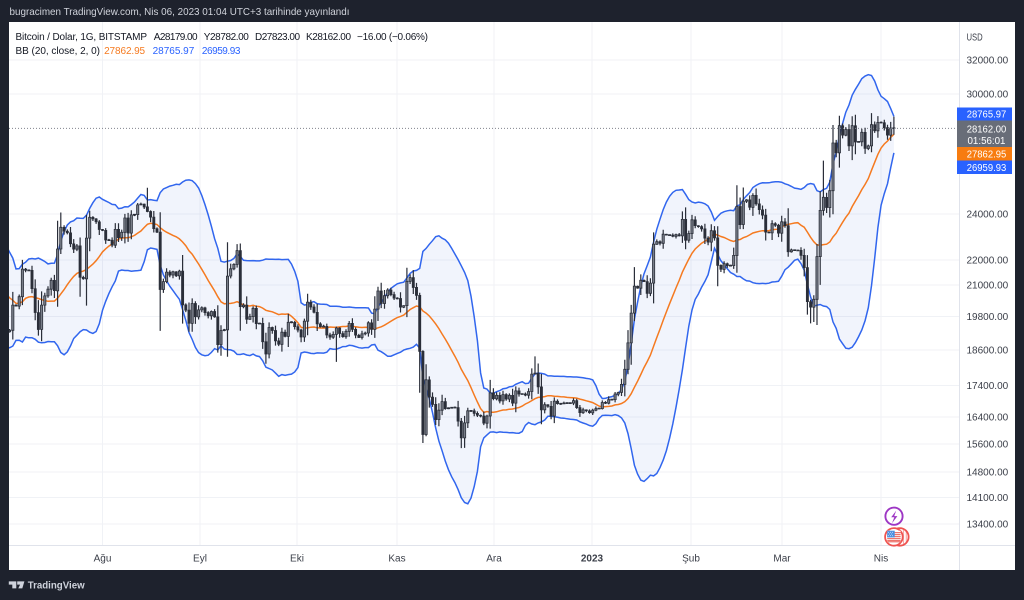  Describe the element at coordinates (200, 559) in the screenshot. I see `svg-text: Eyl` at that location.